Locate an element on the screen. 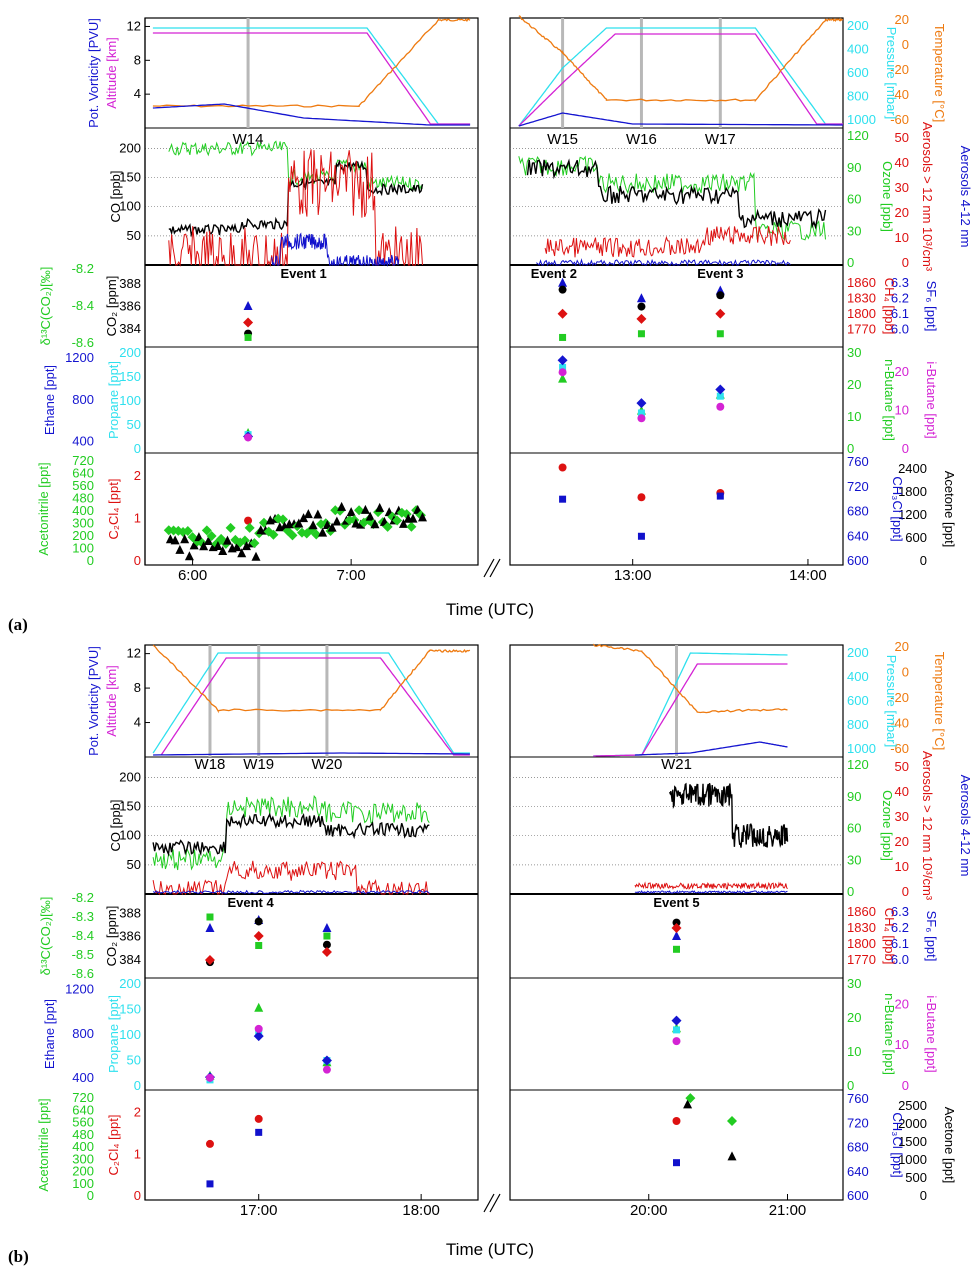  ch4-tick-label: 1860 is located at coordinates (861, 282).